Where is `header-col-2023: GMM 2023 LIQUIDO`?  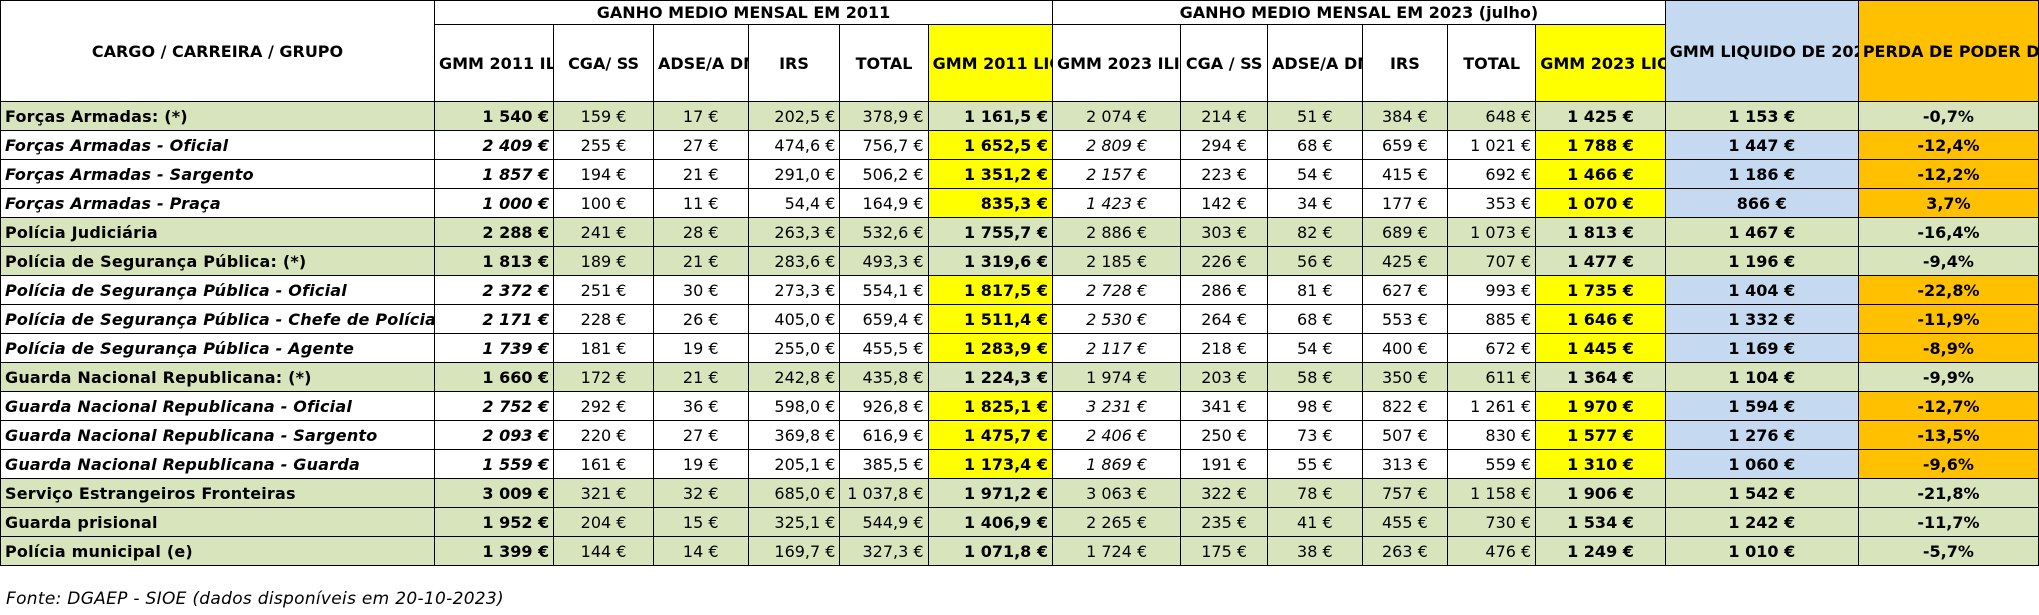
header-col-2023: GMM 2023 LIQUIDO is located at coordinates (1600, 63).